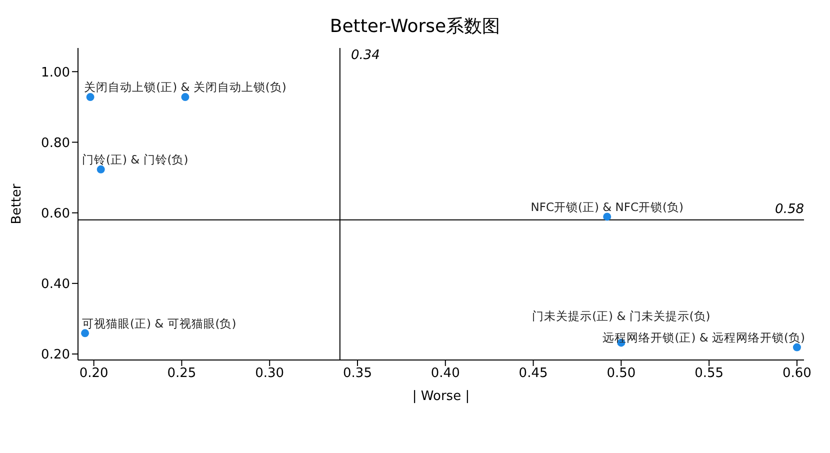  Describe the element at coordinates (533, 374) in the screenshot. I see `x-tick-label: 0.45` at that location.